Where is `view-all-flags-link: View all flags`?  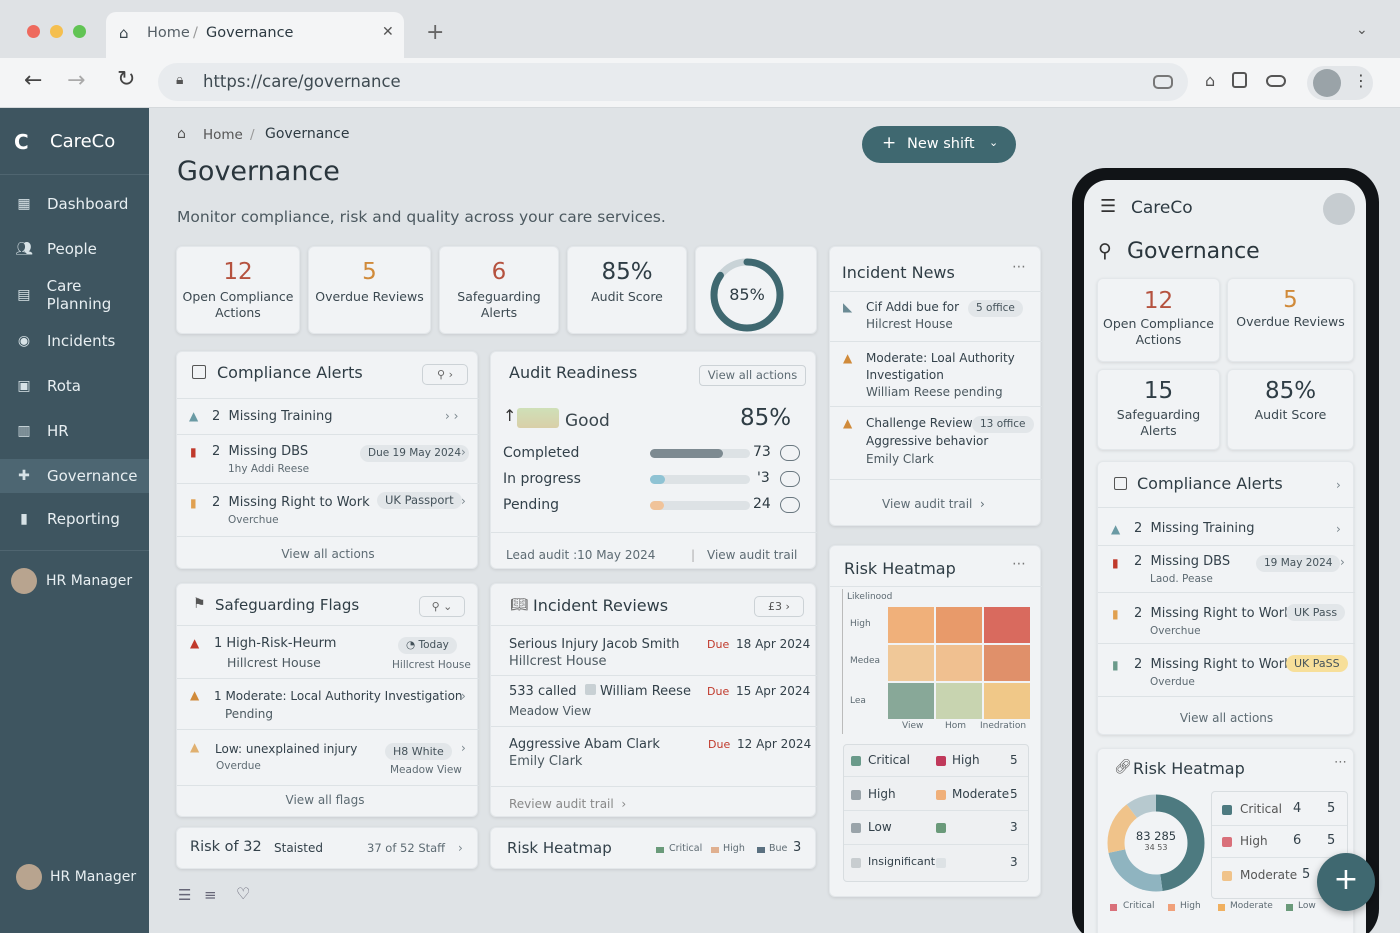
view-all-flags-link: View all flags is located at coordinates (325, 800).